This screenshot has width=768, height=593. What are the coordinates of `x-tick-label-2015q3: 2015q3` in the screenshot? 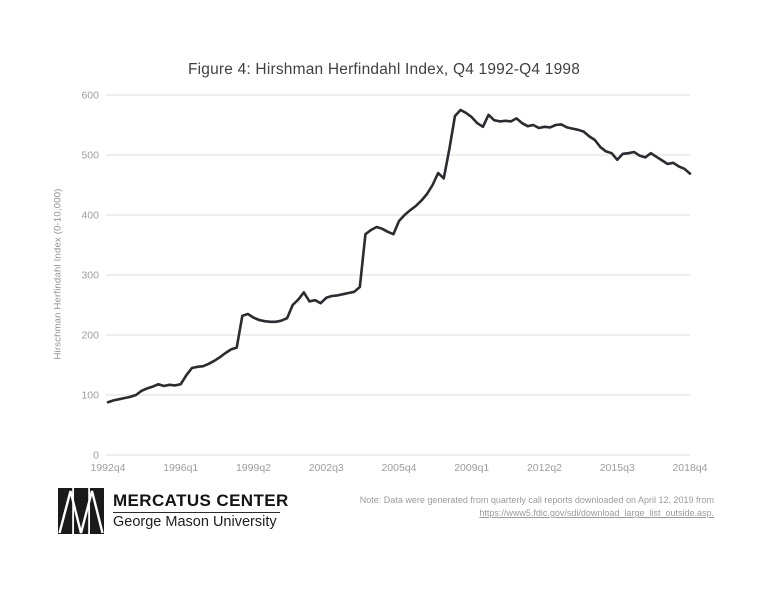 It's located at (617, 468).